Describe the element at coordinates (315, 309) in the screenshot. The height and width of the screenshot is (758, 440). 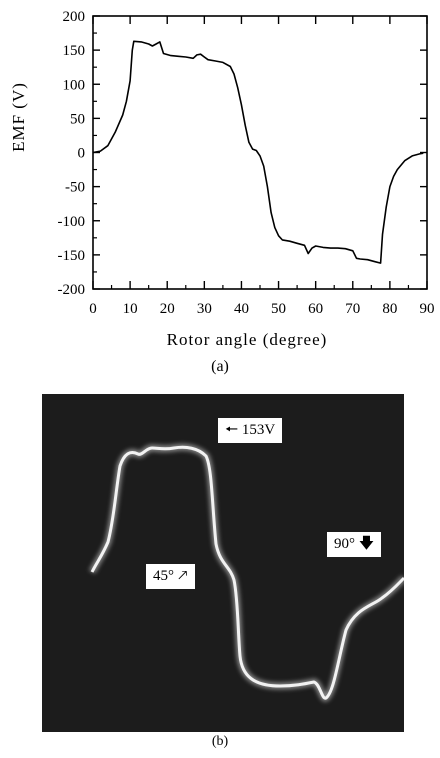
I see `x-tick-label: 60` at that location.